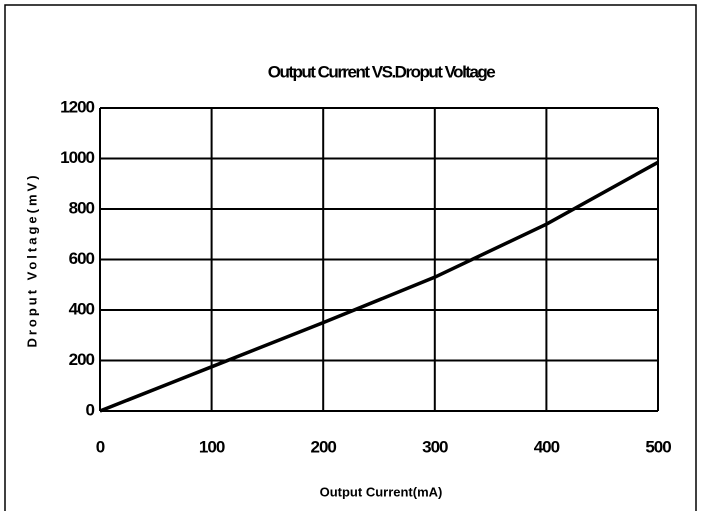 This screenshot has width=702, height=511. What do you see at coordinates (82, 359) in the screenshot?
I see `y-tick-label: 200` at bounding box center [82, 359].